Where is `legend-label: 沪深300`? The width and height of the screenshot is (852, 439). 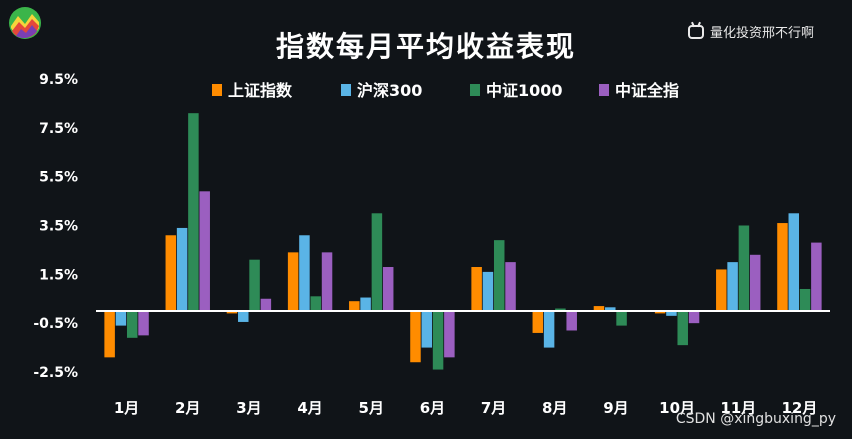 legend-label: 沪深300 is located at coordinates (389, 90).